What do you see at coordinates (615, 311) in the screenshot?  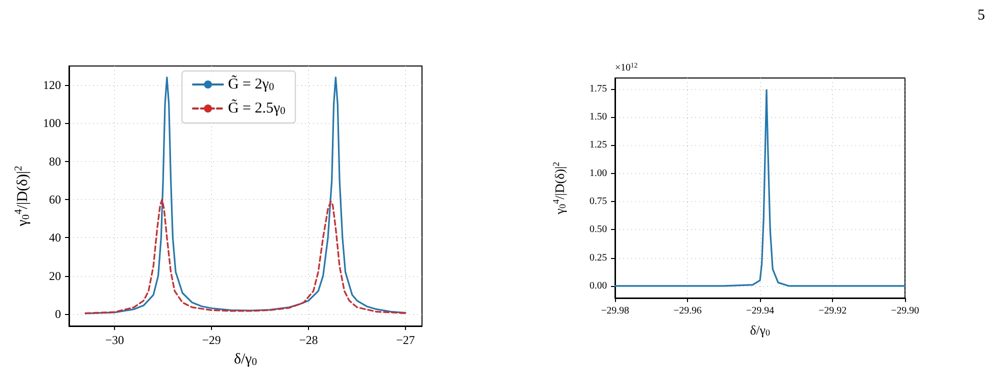 I see `x-tick-label: −29.98` at bounding box center [615, 311].